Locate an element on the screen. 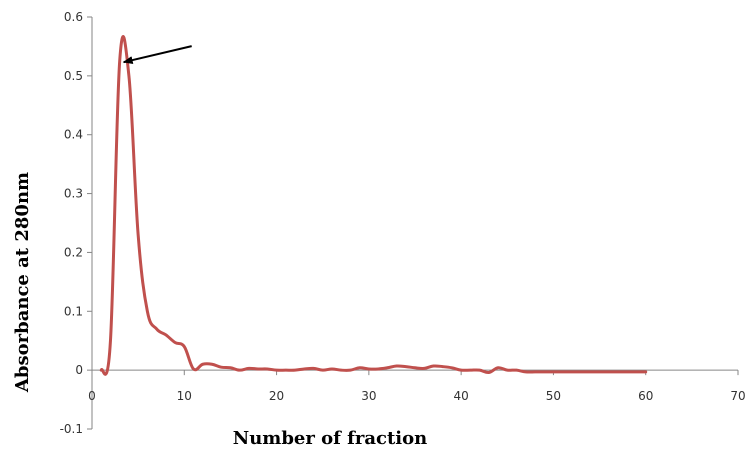  x-axis-title: Number of fraction is located at coordinates (330, 438).